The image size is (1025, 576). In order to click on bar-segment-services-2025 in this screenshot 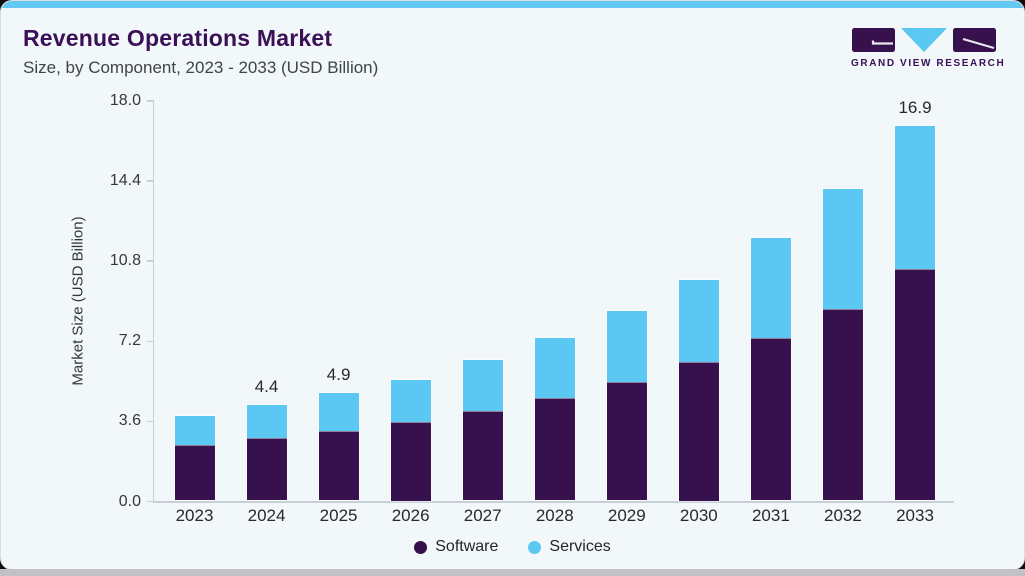, I will do `click(338, 412)`.